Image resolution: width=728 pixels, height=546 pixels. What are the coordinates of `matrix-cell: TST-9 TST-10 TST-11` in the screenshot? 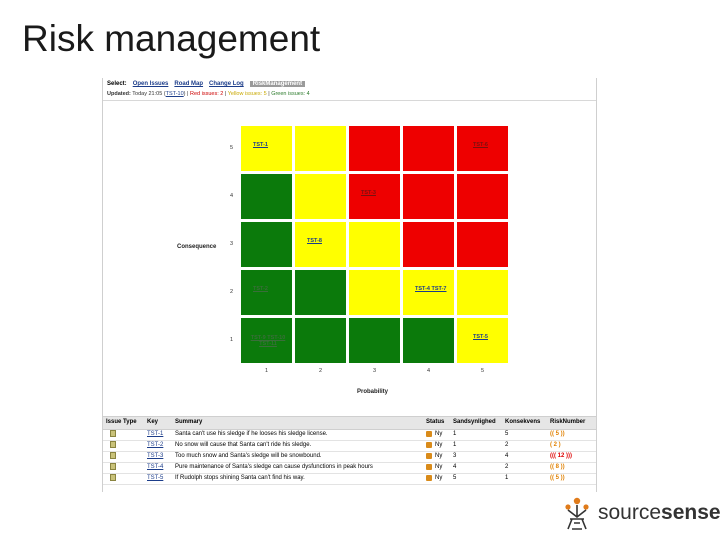 It's located at (266, 340).